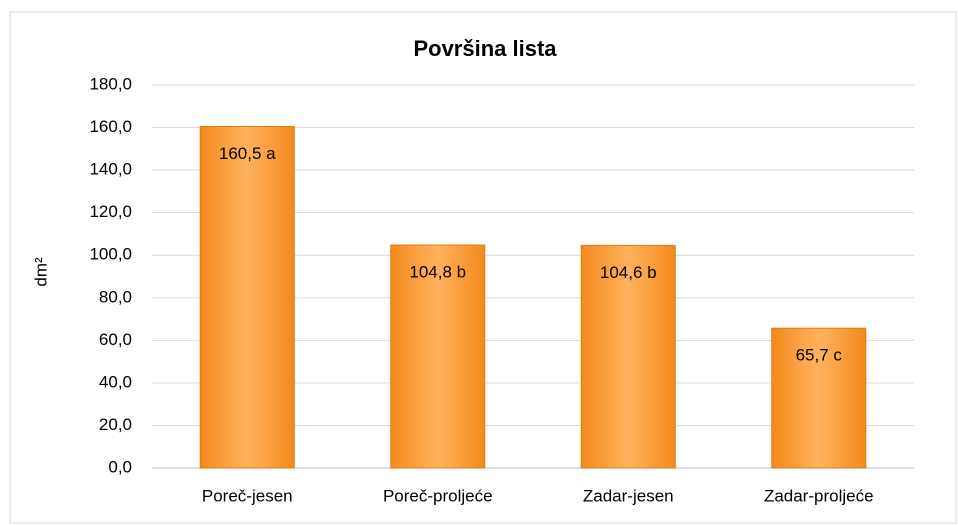  What do you see at coordinates (110, 169) in the screenshot?
I see `y-tick-label: 140,0` at bounding box center [110, 169].